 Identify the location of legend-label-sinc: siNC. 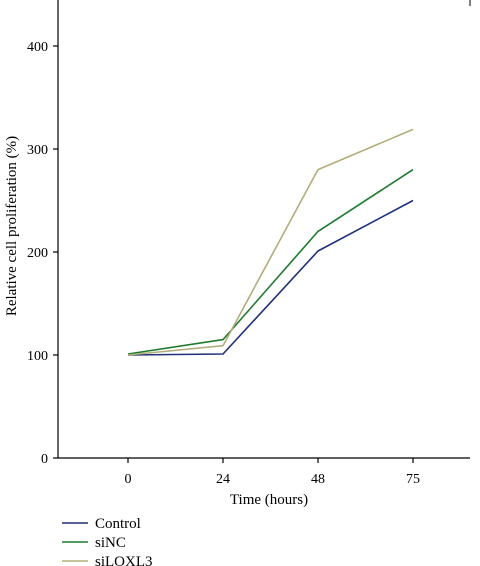
(110, 543).